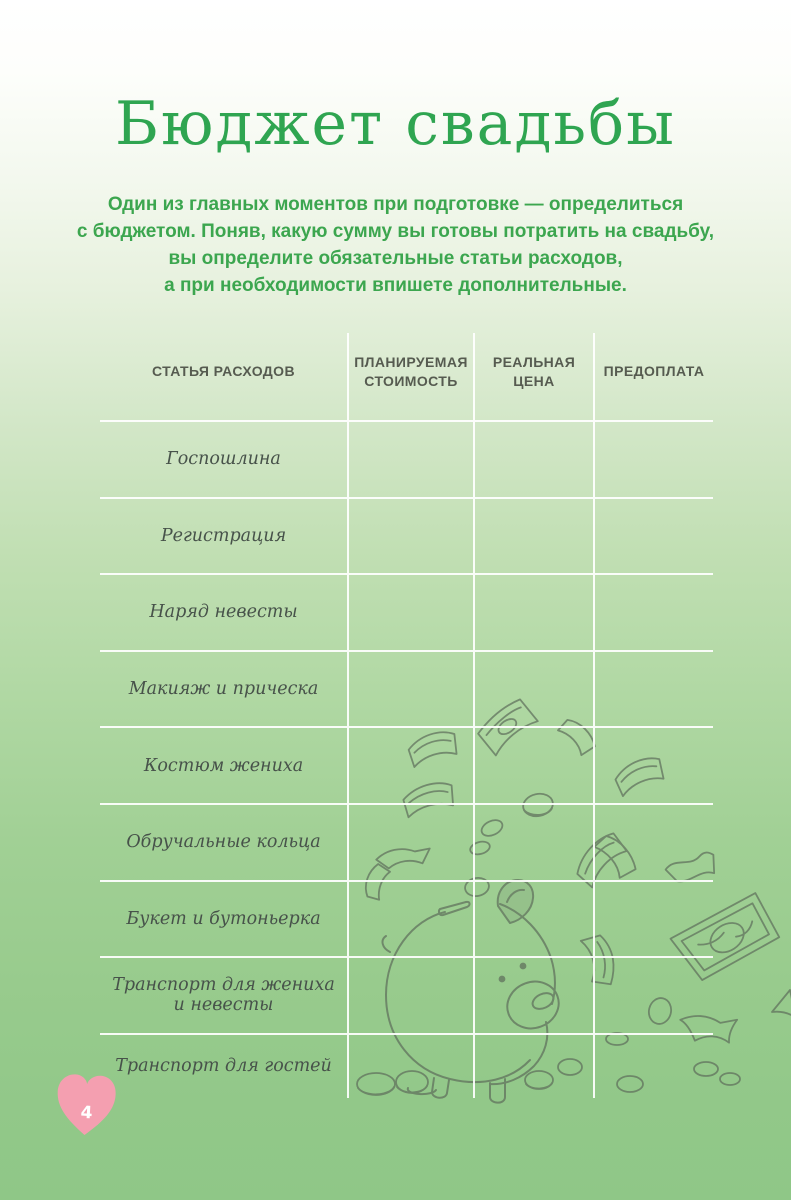  Describe the element at coordinates (224, 377) in the screenshot. I see `column-header-expense-item: СТАТЬЯ РАСХОДОВ` at that location.